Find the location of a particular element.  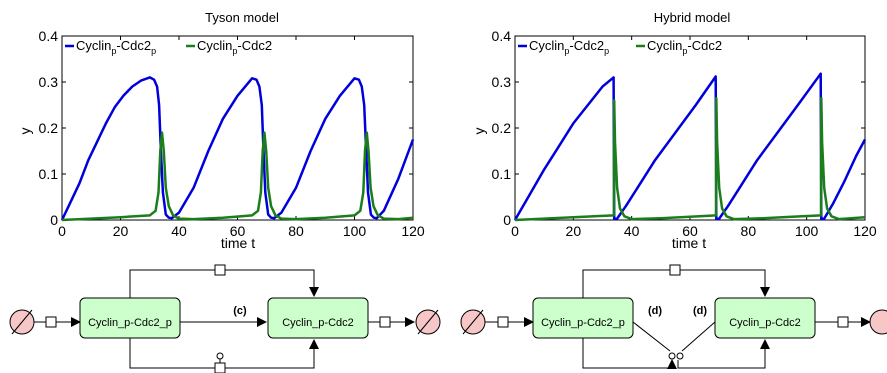

tyson-reaction-diagram is located at coordinates (225, 318).